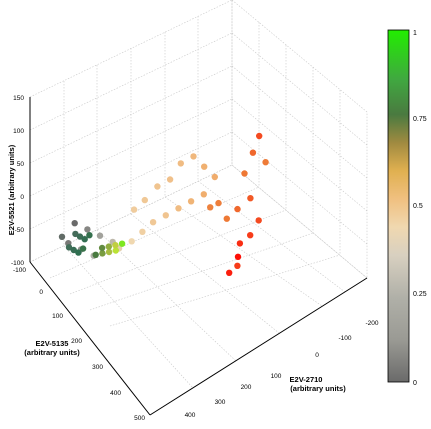 The image size is (431, 429). I want to click on x-tick: 300, so click(220, 402).